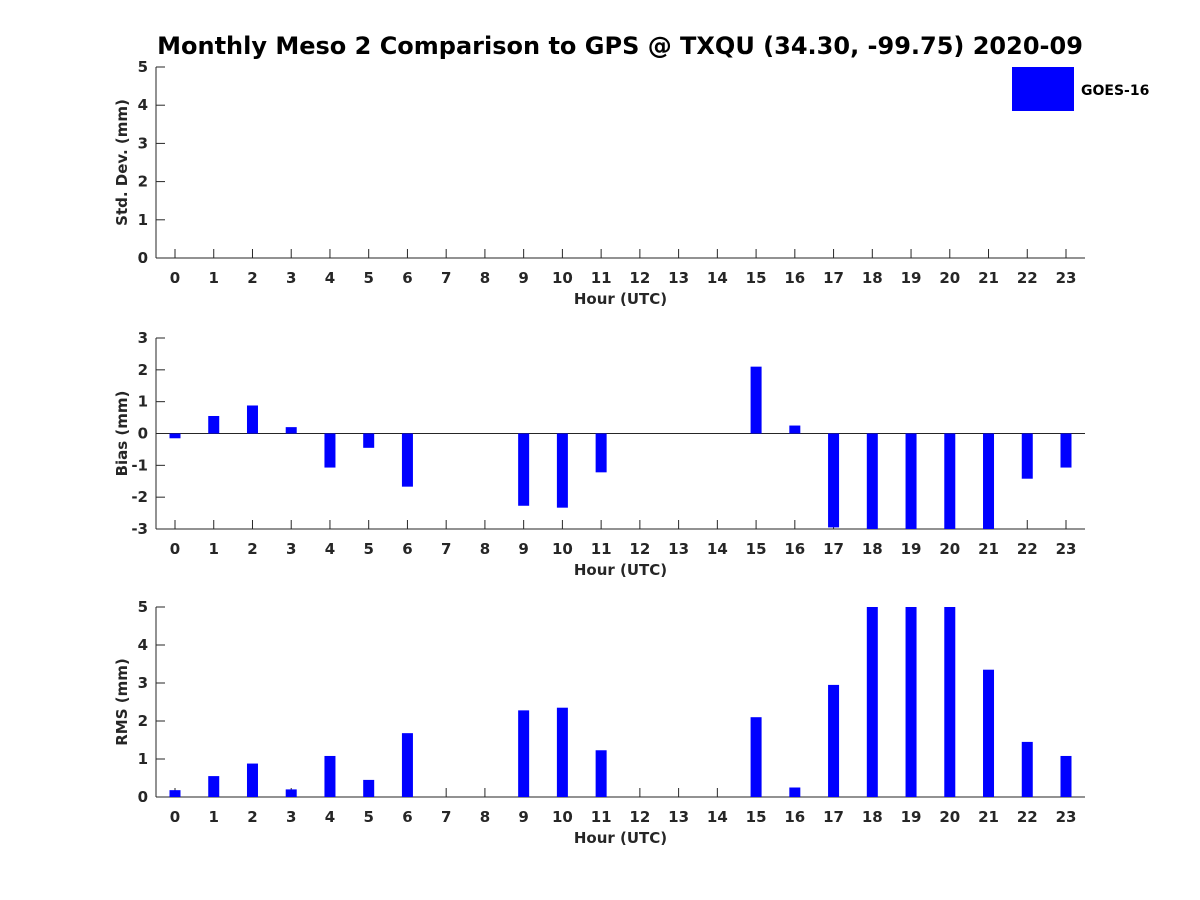  Describe the element at coordinates (143, 220) in the screenshot. I see `y-tick-label: 1` at that location.